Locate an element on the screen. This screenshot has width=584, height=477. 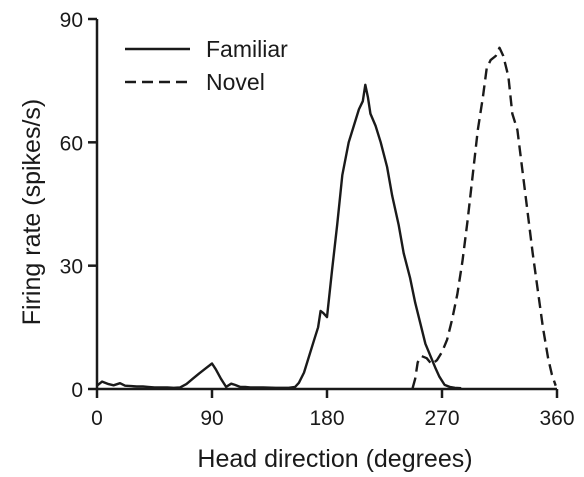
x-tick-label: 180 is located at coordinates (326, 418).